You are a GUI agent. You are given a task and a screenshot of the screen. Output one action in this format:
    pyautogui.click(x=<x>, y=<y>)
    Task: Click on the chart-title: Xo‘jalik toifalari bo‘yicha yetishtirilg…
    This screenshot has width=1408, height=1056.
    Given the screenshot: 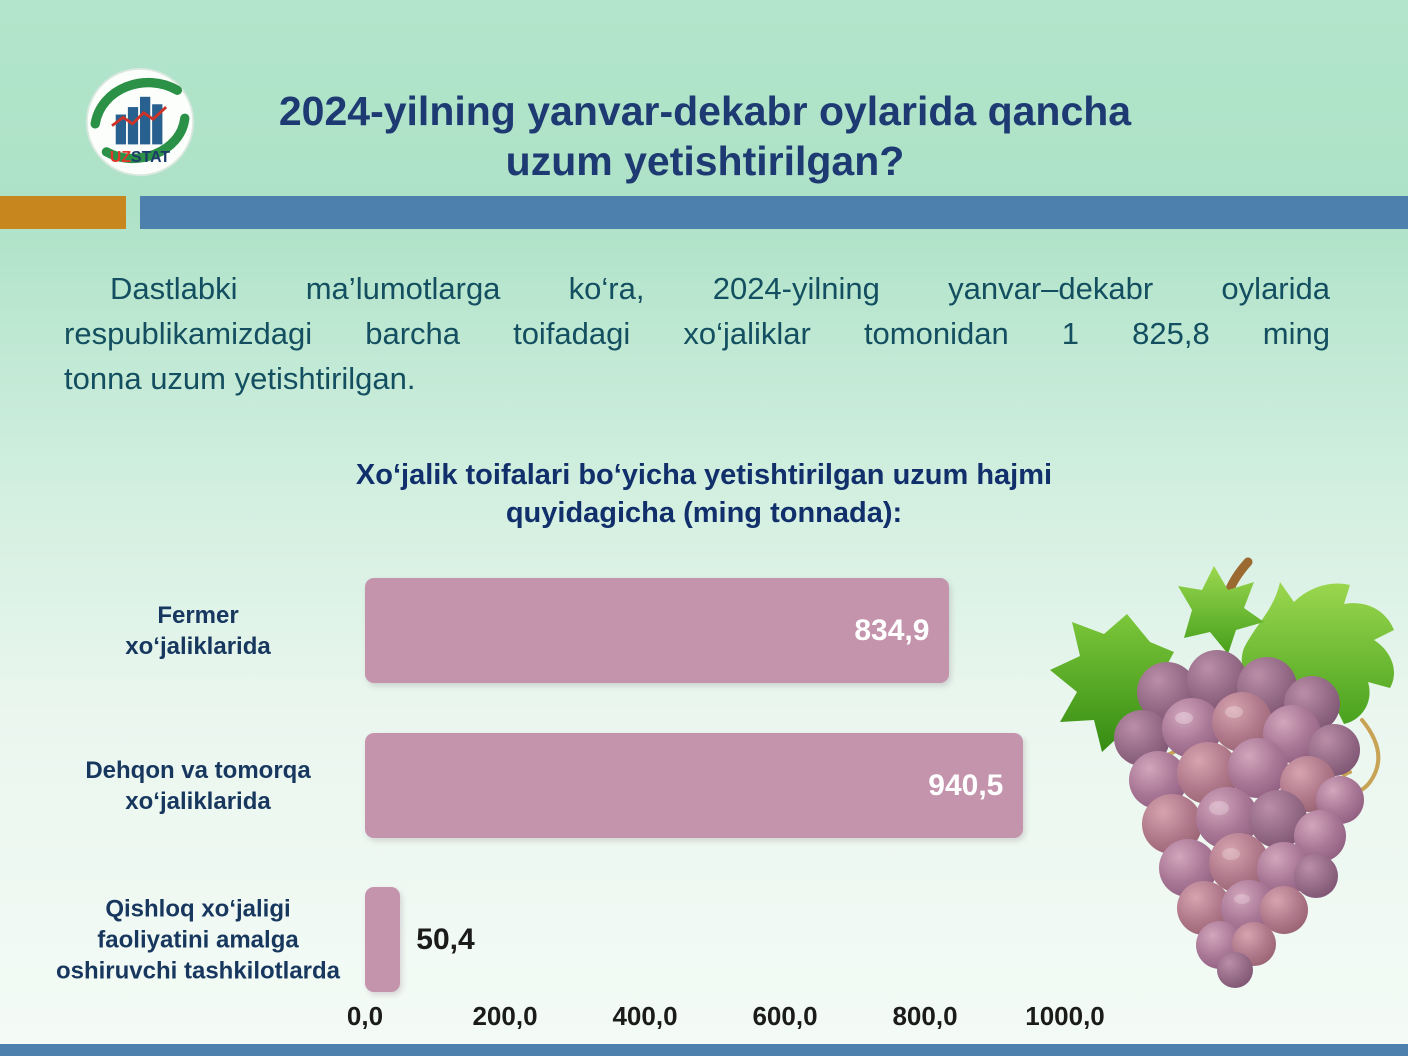 What is the action you would take?
    pyautogui.click(x=704, y=494)
    